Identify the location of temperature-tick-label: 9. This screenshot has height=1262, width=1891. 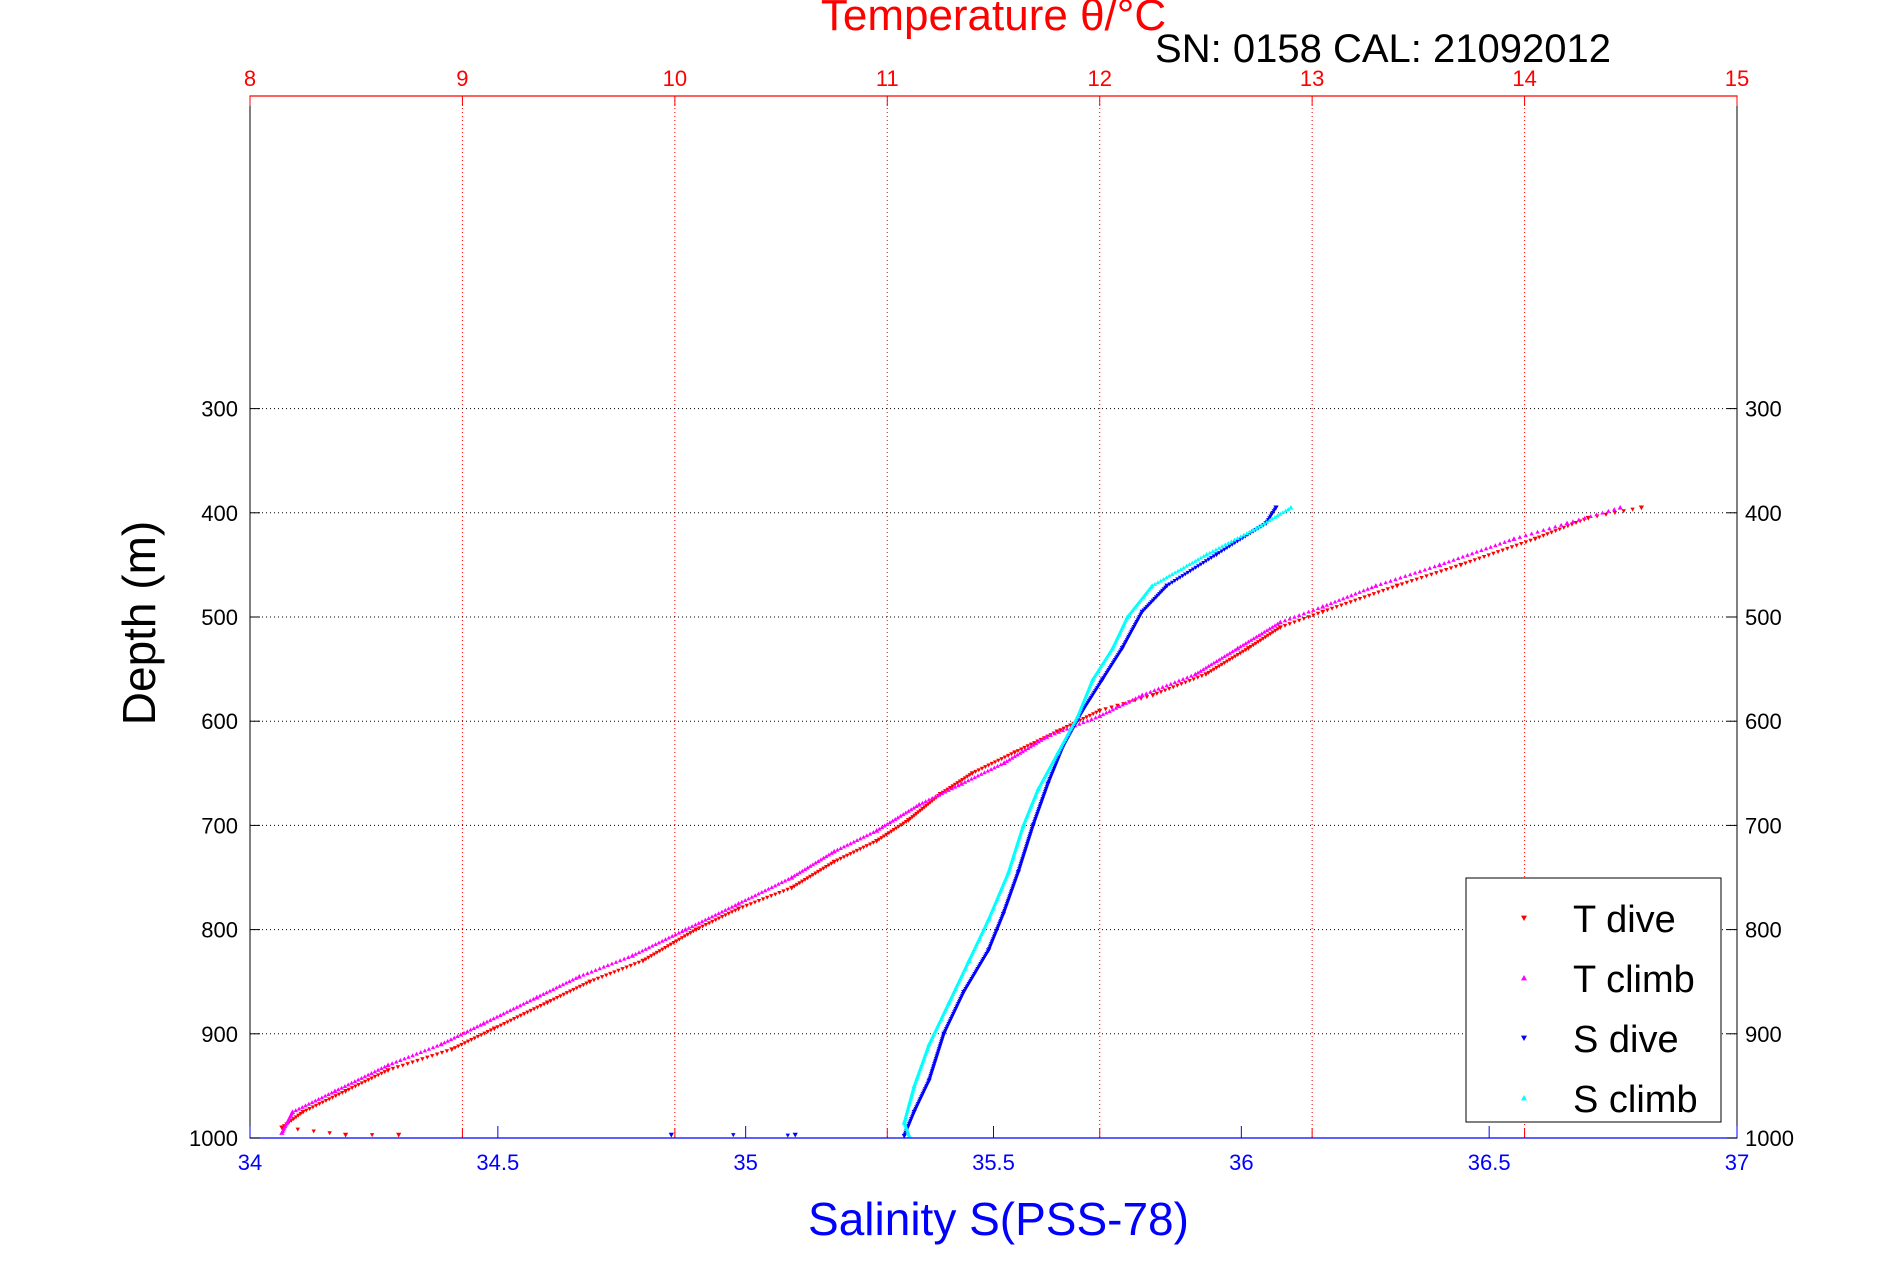
(462, 78).